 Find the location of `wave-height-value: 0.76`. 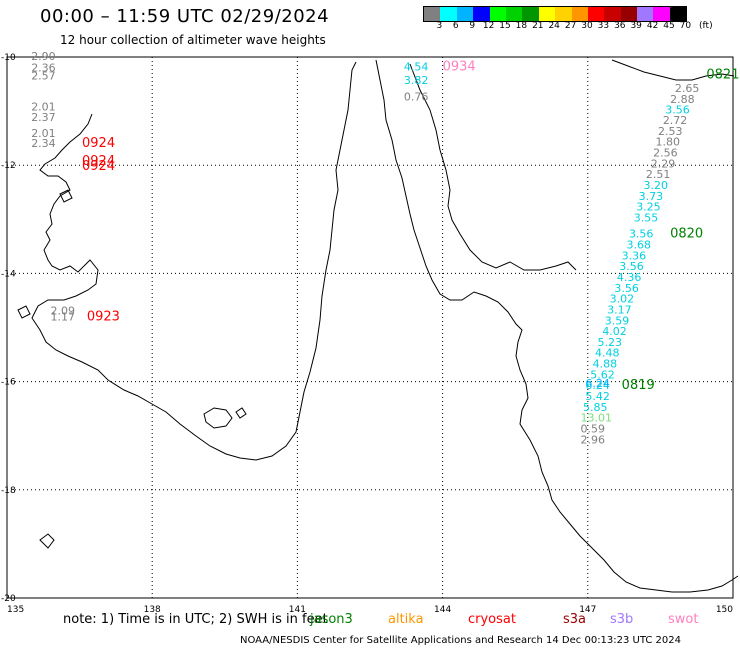

wave-height-value: 0.76 is located at coordinates (416, 96).